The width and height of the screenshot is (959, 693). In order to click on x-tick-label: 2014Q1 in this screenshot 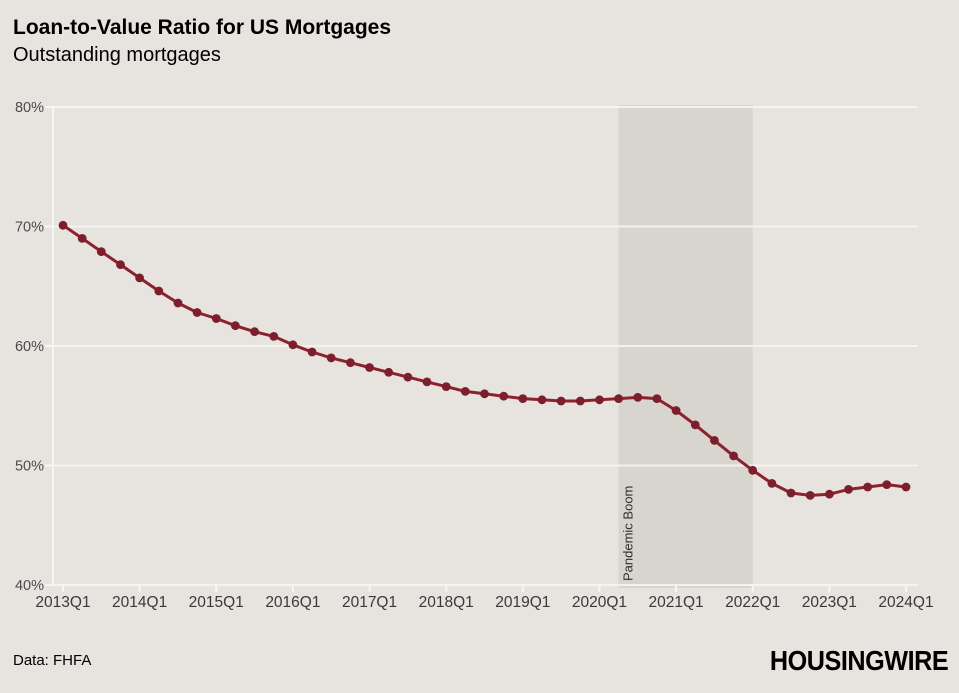, I will do `click(139, 602)`.